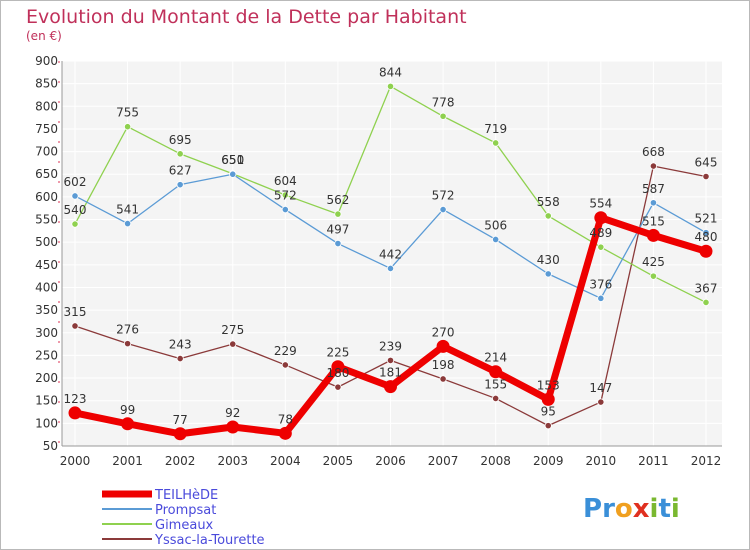  Describe the element at coordinates (46, 423) in the screenshot. I see `y-tick-label: 100` at that location.